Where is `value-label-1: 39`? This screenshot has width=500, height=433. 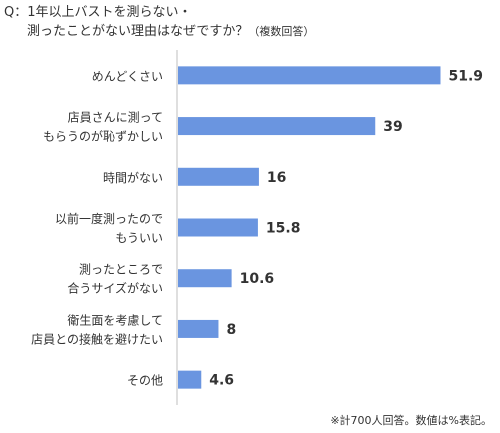 value-label-1: 39 is located at coordinates (392, 127).